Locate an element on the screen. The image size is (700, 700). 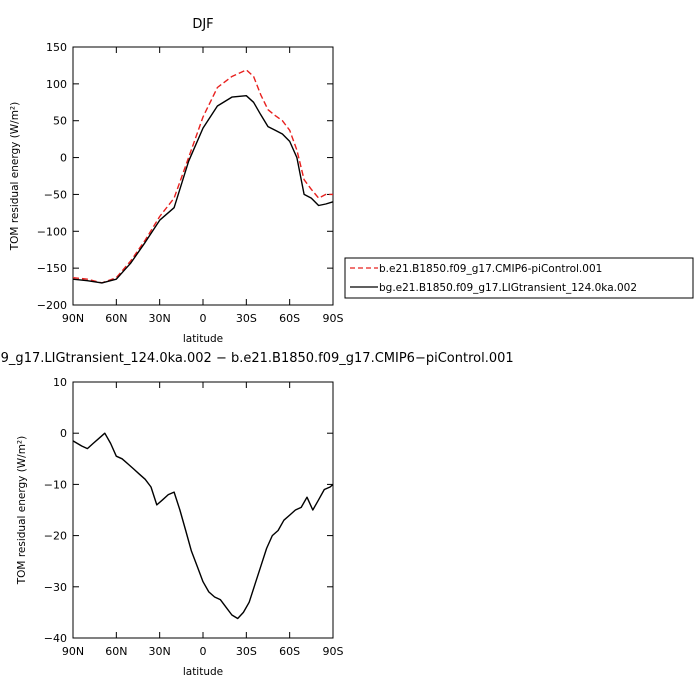
y-tick-label: 50 is located at coordinates (60, 121).